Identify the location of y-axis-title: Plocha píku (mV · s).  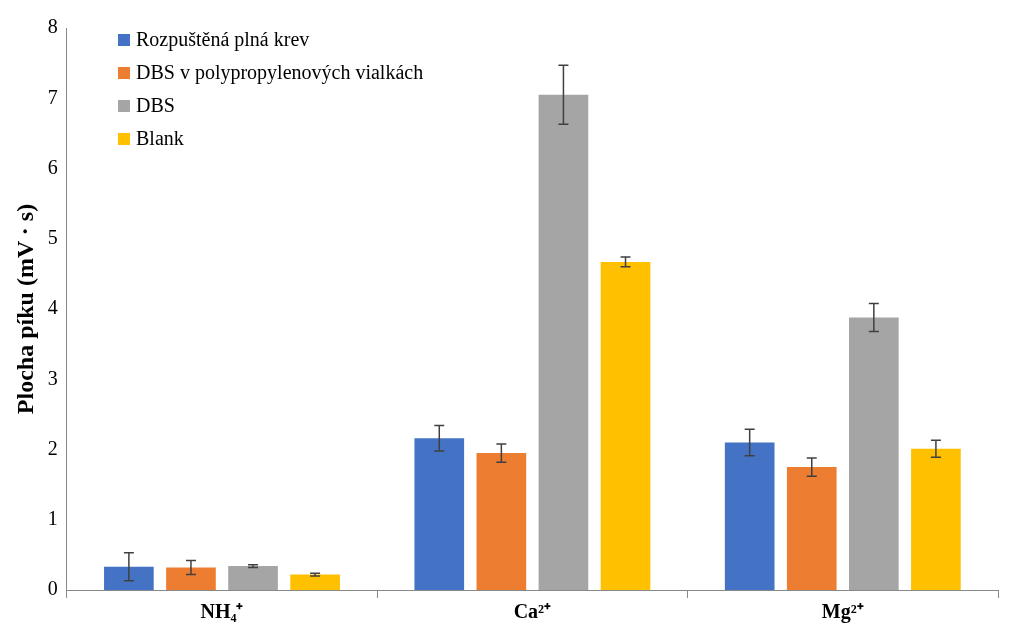
(24, 309).